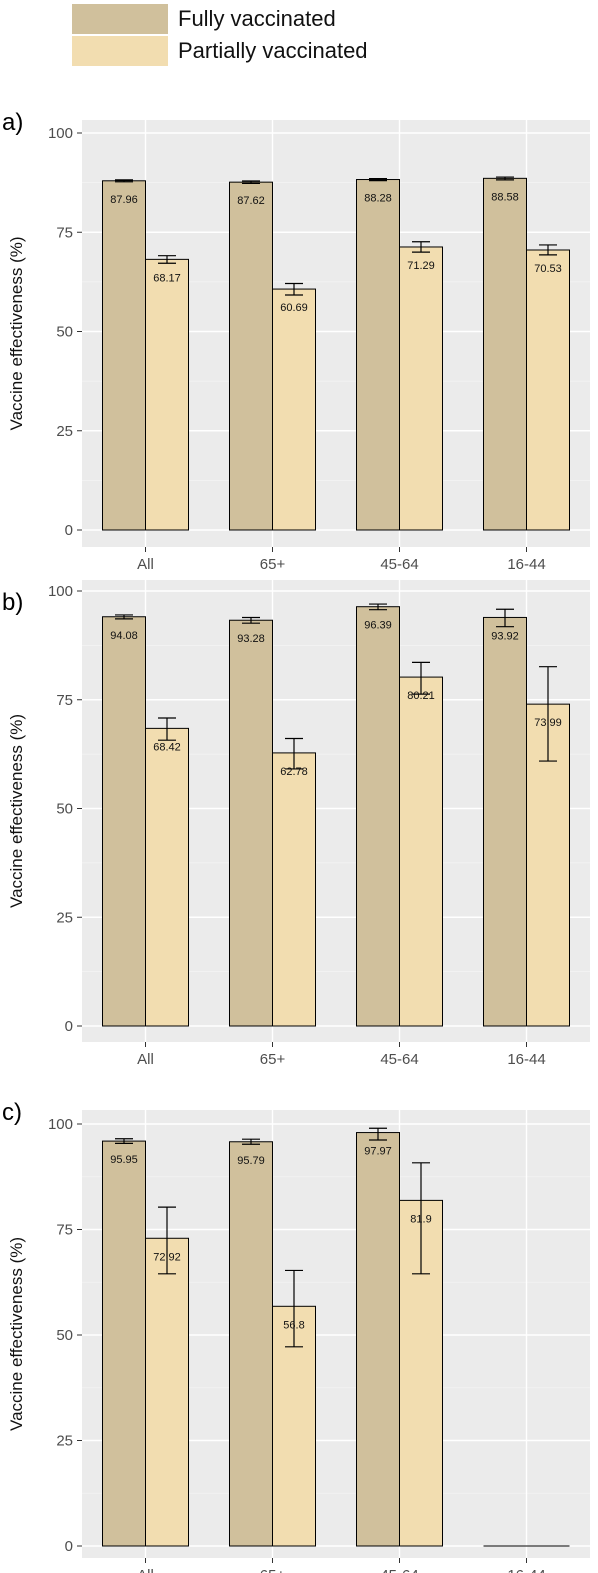 The height and width of the screenshot is (1573, 598). I want to click on data-label: 94.08, so click(124, 636).